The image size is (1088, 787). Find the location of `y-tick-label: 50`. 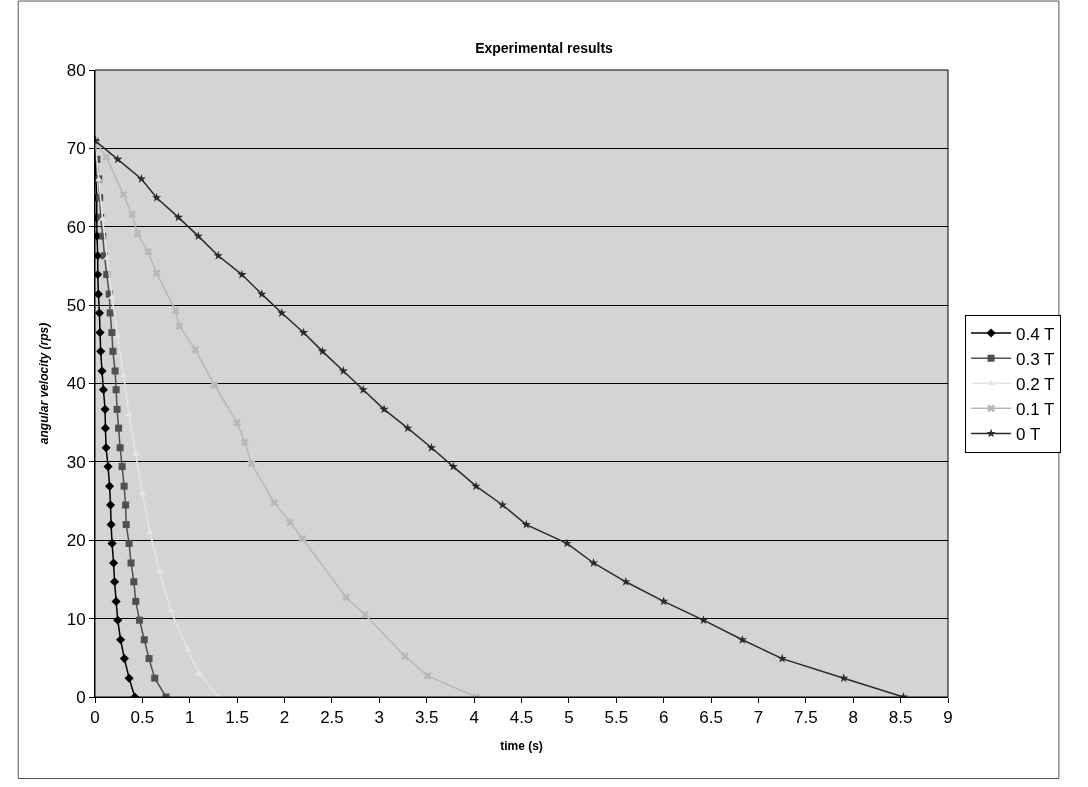

y-tick-label: 50 is located at coordinates (76, 306).